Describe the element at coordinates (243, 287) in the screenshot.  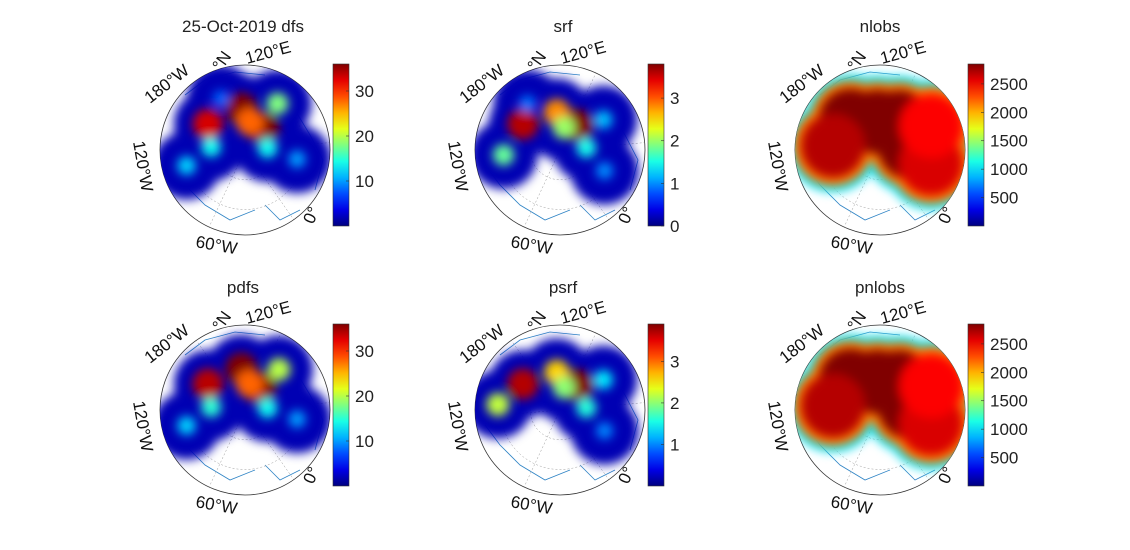
I see `panel-title: pdfs` at that location.